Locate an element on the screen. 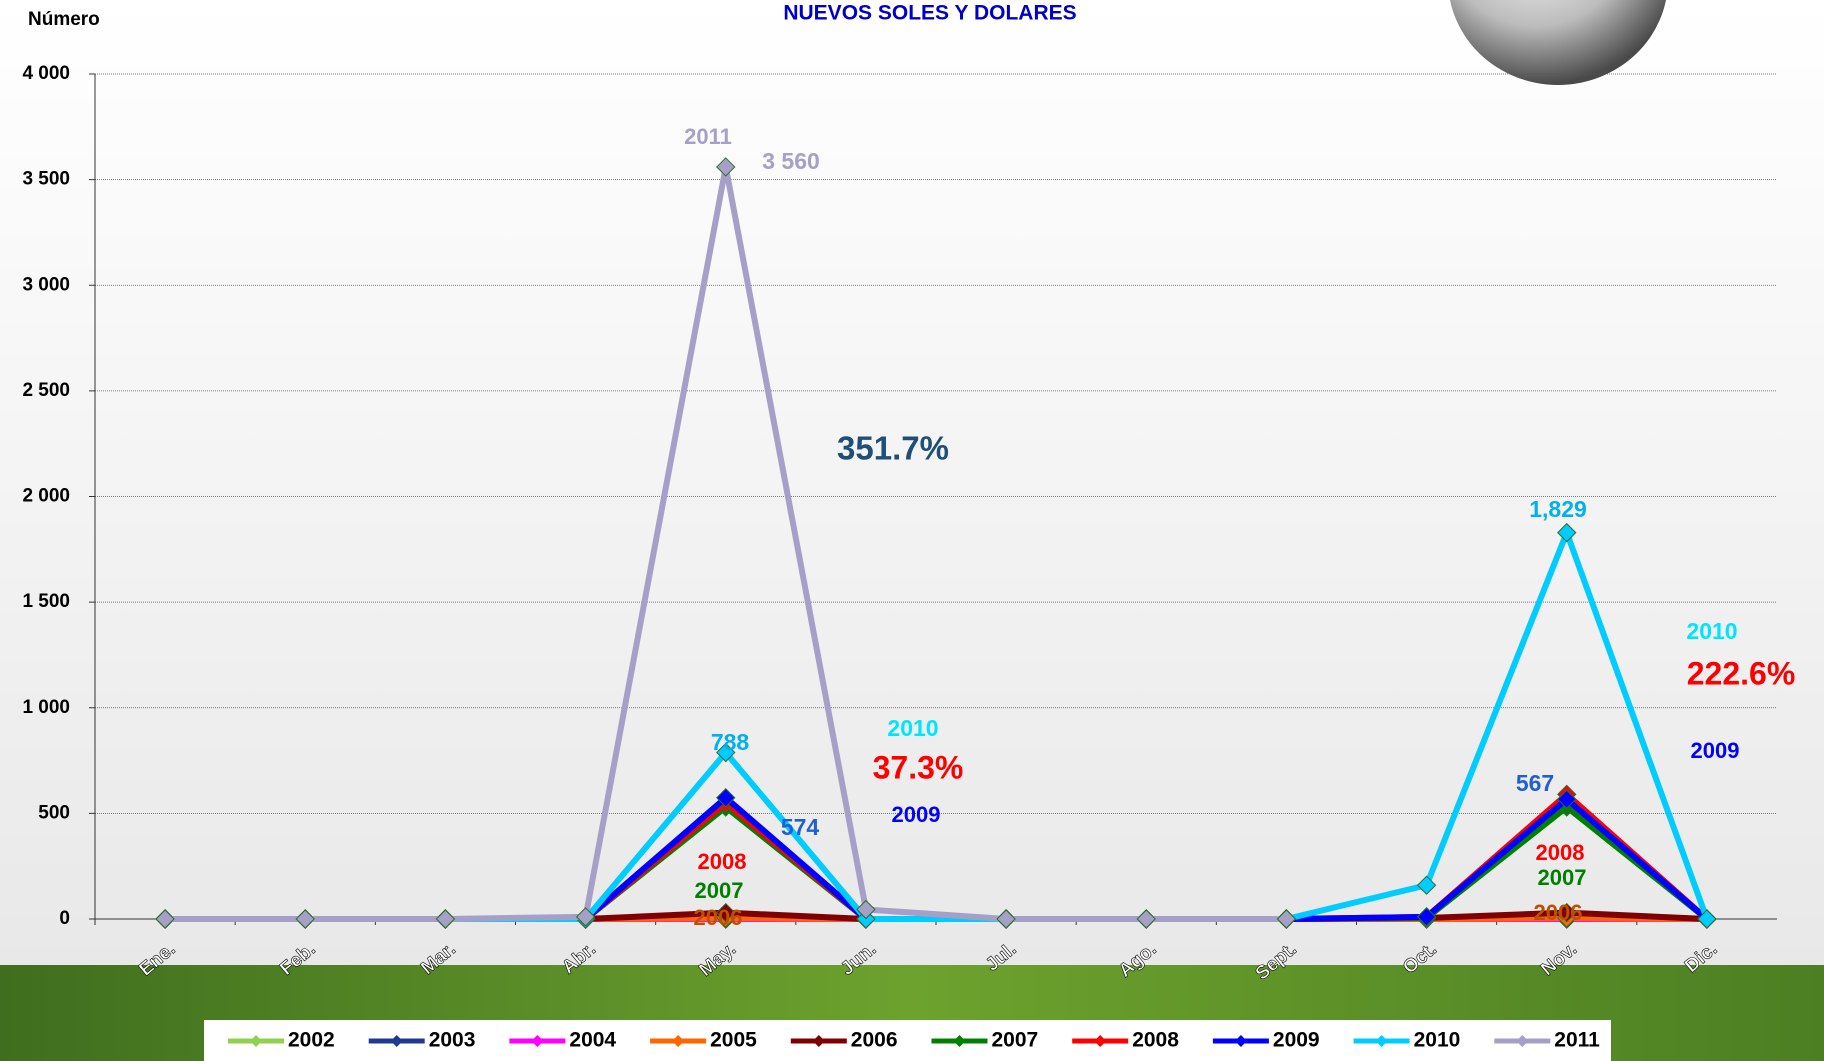 The height and width of the screenshot is (1061, 1824). y-tick-label: 500 is located at coordinates (54, 812).